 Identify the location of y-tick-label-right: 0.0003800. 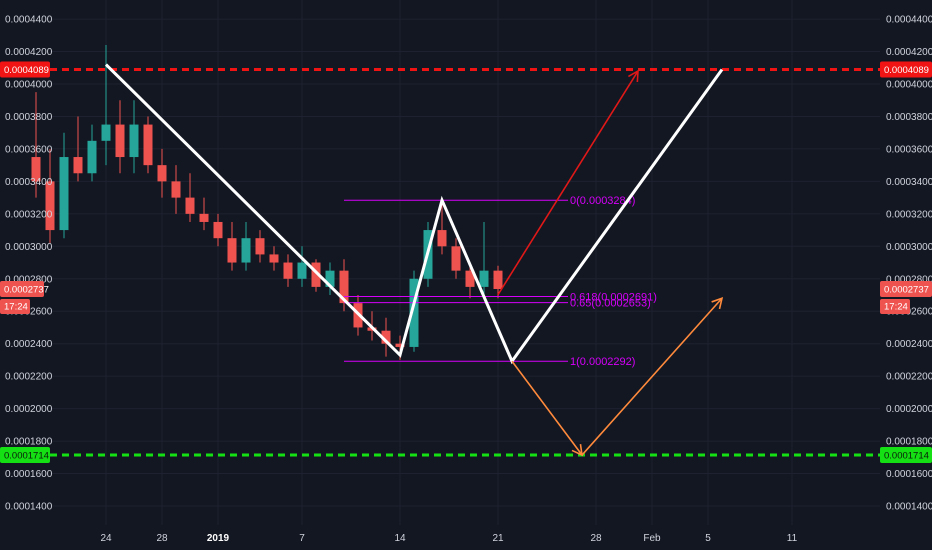
(909, 117).